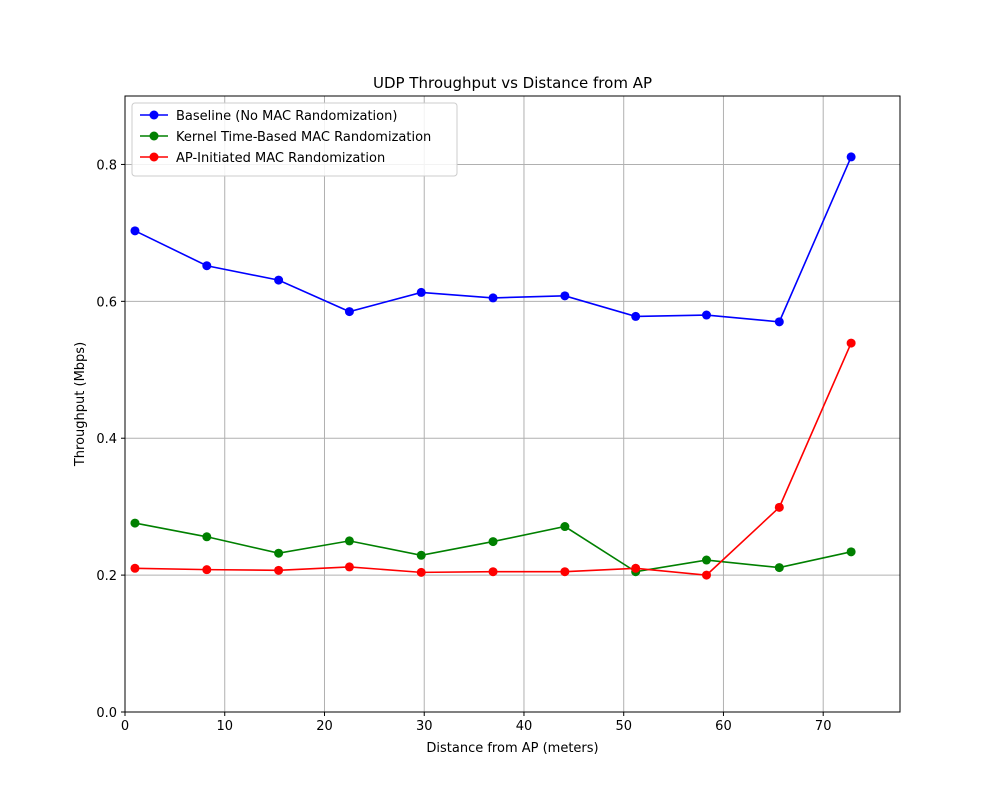  I want to click on legend-box, so click(294, 139).